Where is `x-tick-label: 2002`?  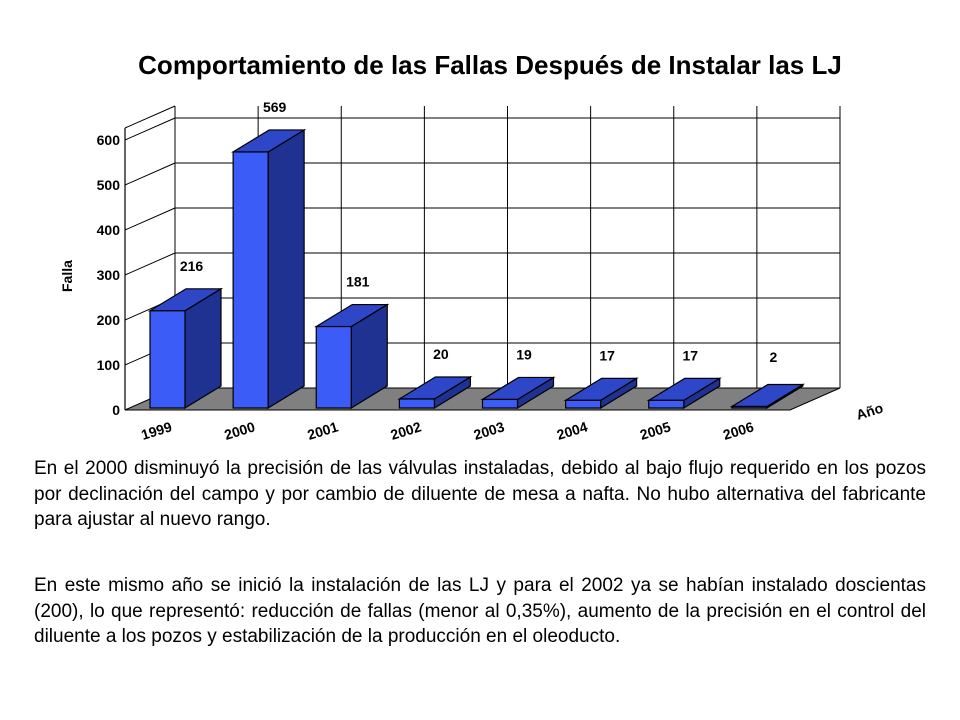 x-tick-label: 2002 is located at coordinates (406, 430).